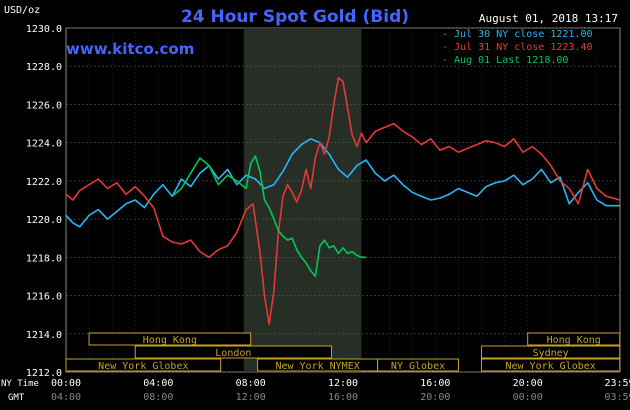  I want to click on x-tick-ny: 00:00, so click(66, 383).